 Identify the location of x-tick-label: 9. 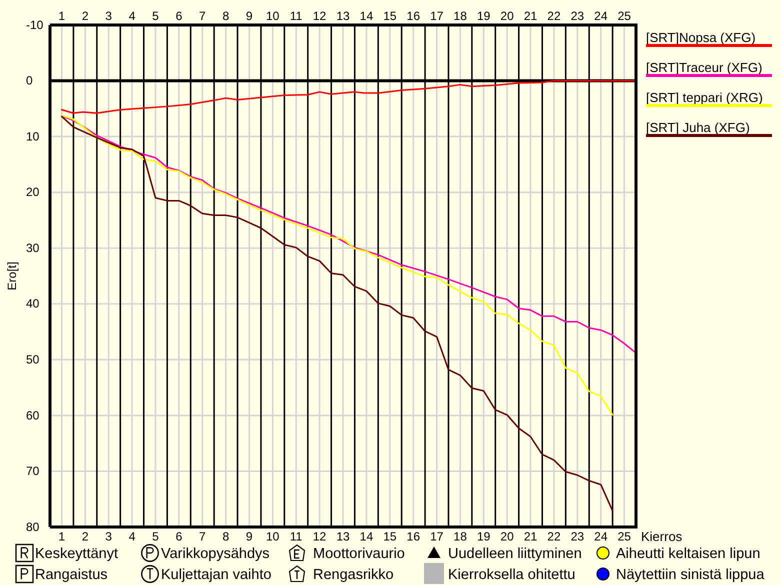
(249, 16).